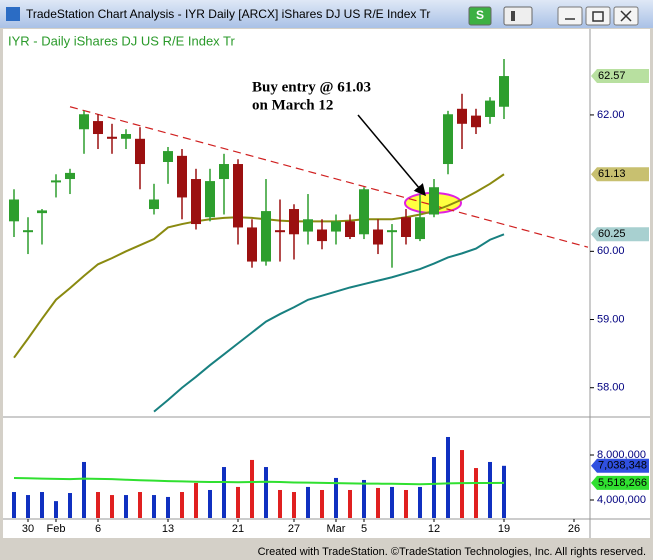  I want to click on maximize-button, so click(598, 16).